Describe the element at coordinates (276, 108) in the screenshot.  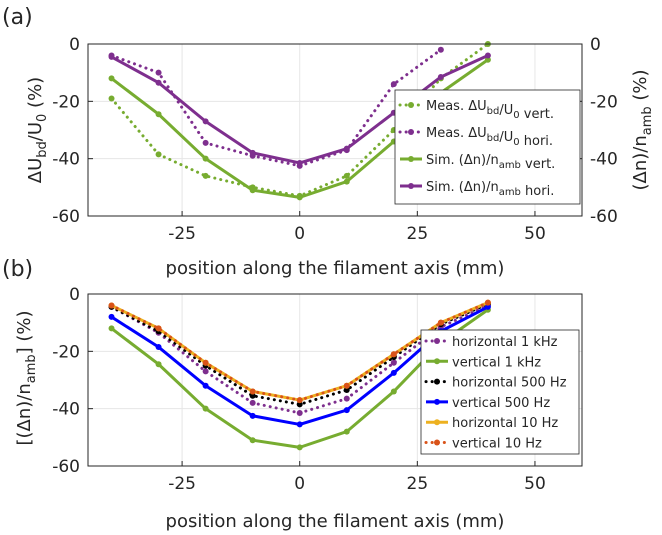
I see `series-line` at that location.